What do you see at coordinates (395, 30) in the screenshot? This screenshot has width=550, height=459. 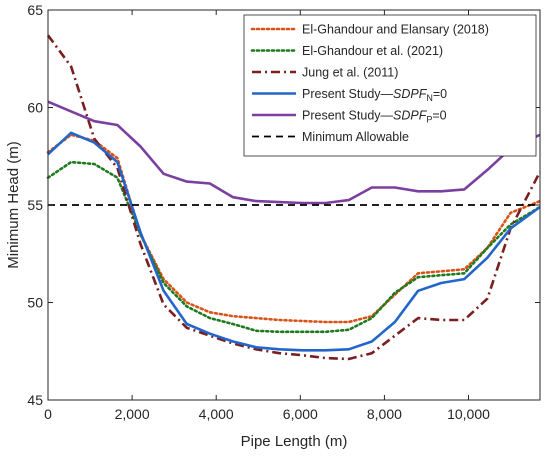 I see `legend-label: El-Ghandour and Elansary (2018)` at bounding box center [395, 30].